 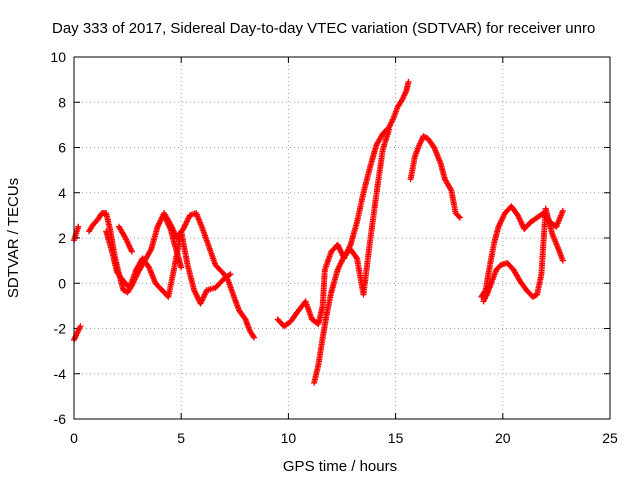 What do you see at coordinates (60, 329) in the screenshot?
I see `y-tick-label: -2` at bounding box center [60, 329].